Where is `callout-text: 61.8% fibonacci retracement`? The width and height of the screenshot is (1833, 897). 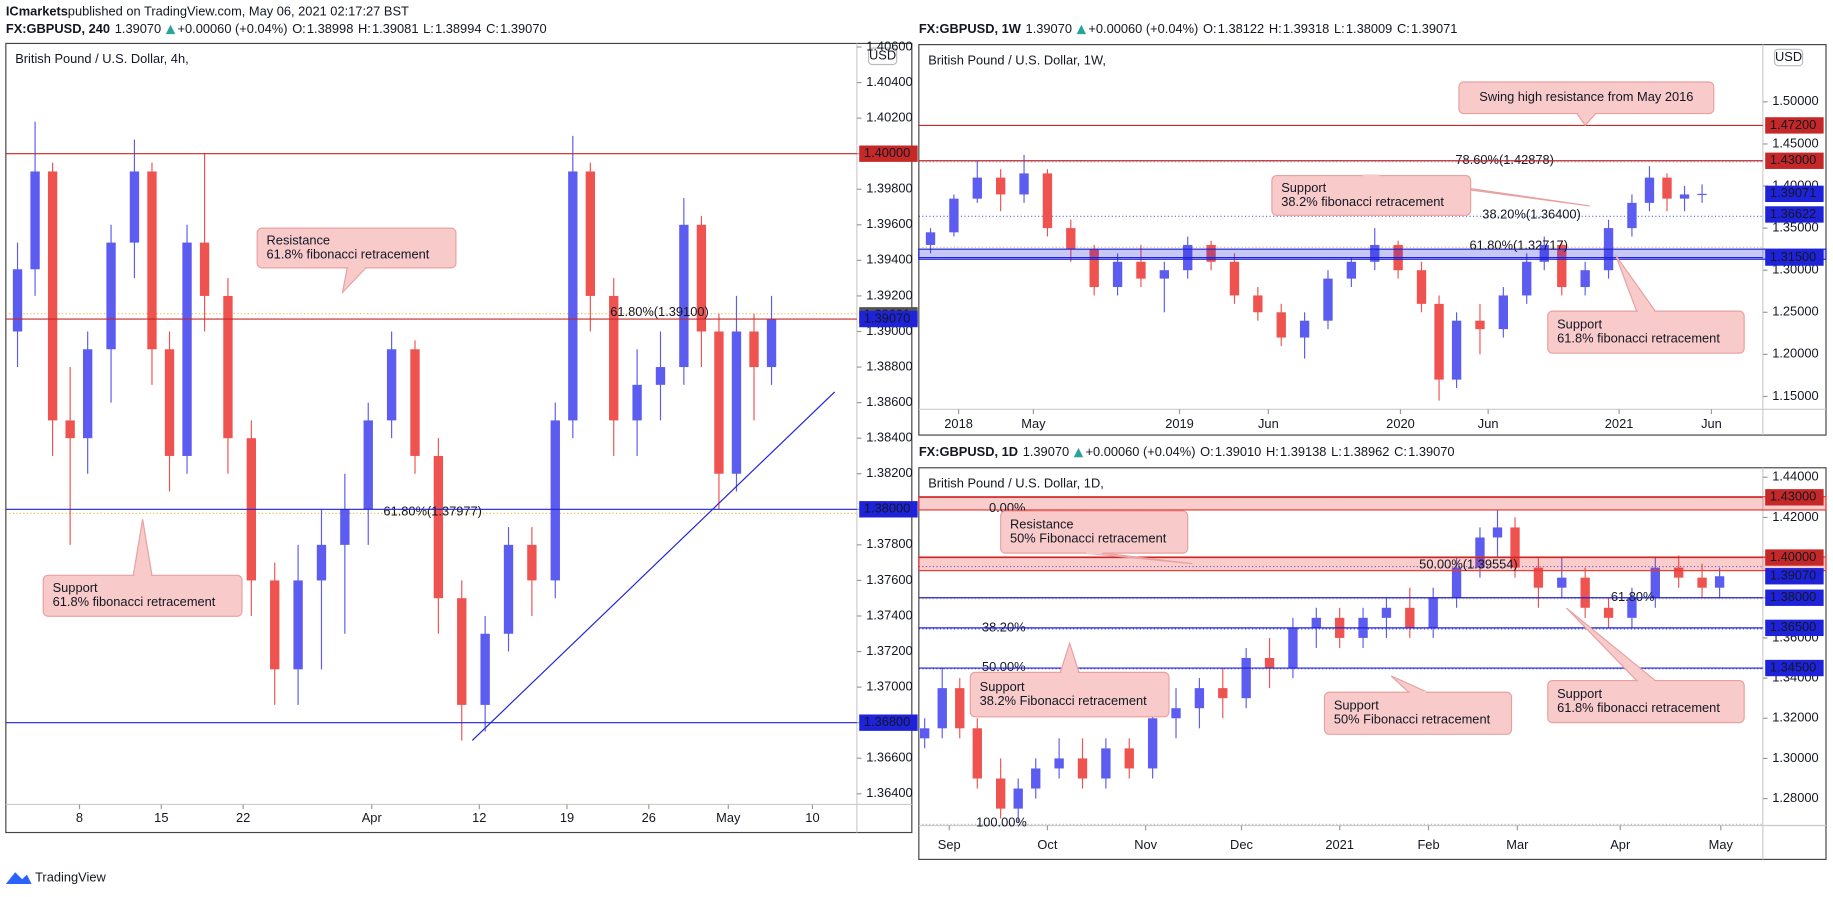
callout-text: 61.8% fibonacci retracement is located at coordinates (1638, 338).